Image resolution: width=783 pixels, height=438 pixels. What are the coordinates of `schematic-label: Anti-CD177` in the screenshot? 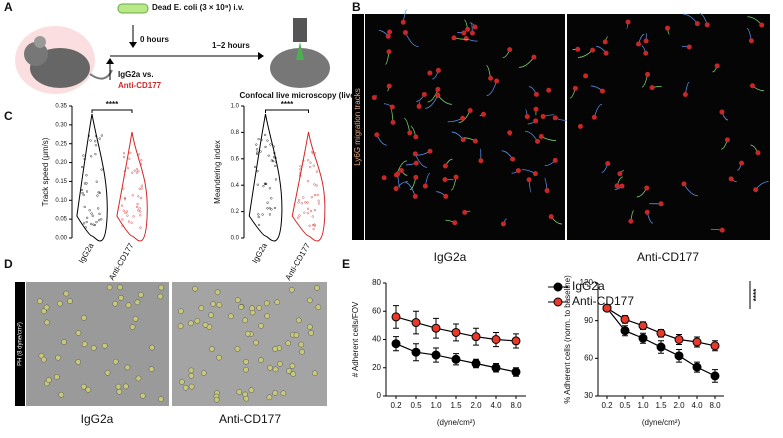 It's located at (140, 85).